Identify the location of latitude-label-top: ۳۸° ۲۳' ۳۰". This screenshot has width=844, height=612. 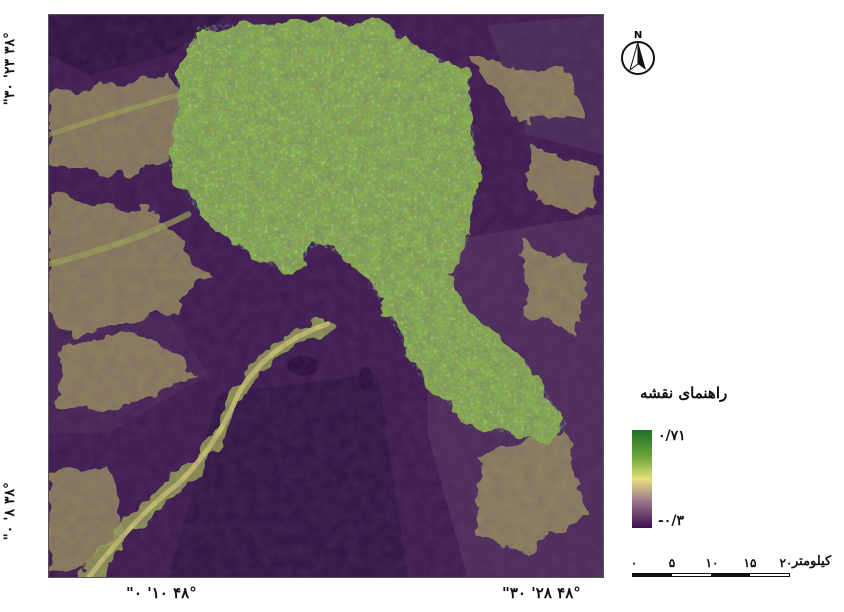
(10, 69).